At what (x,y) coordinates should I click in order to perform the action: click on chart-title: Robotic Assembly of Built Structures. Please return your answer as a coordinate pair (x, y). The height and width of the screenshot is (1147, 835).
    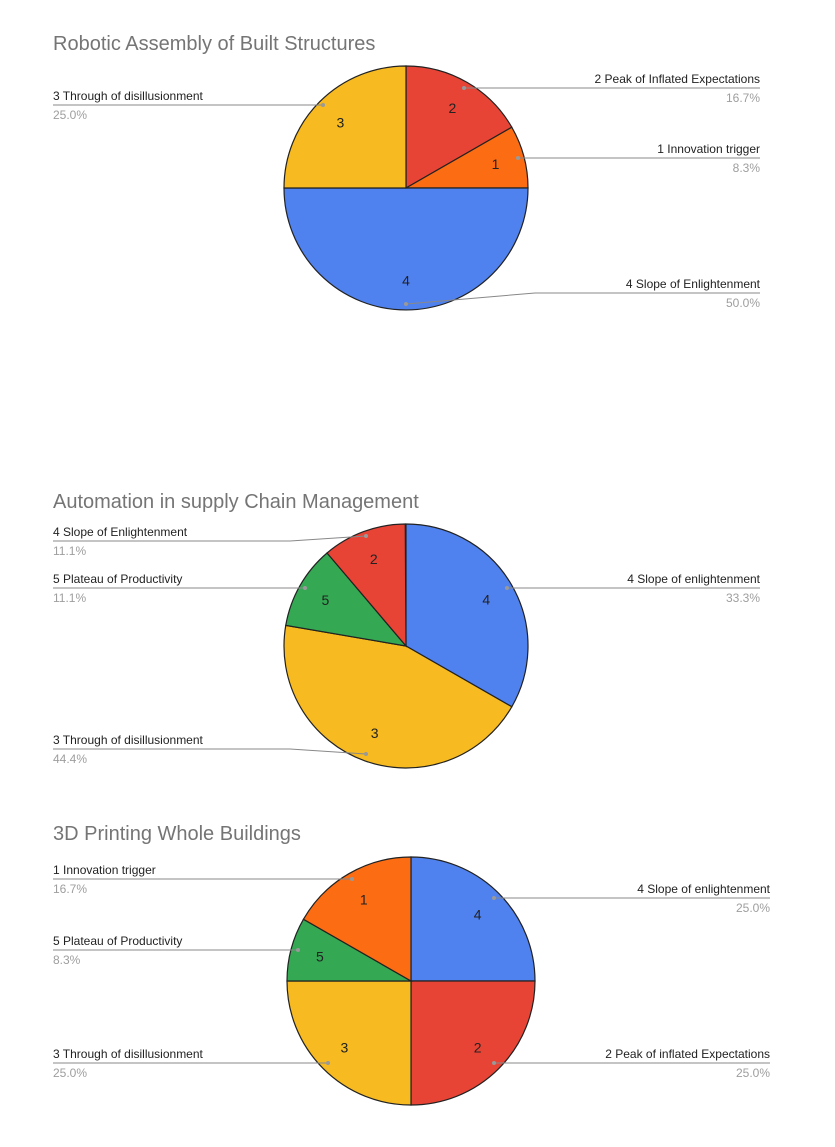
    Looking at the image, I should click on (214, 44).